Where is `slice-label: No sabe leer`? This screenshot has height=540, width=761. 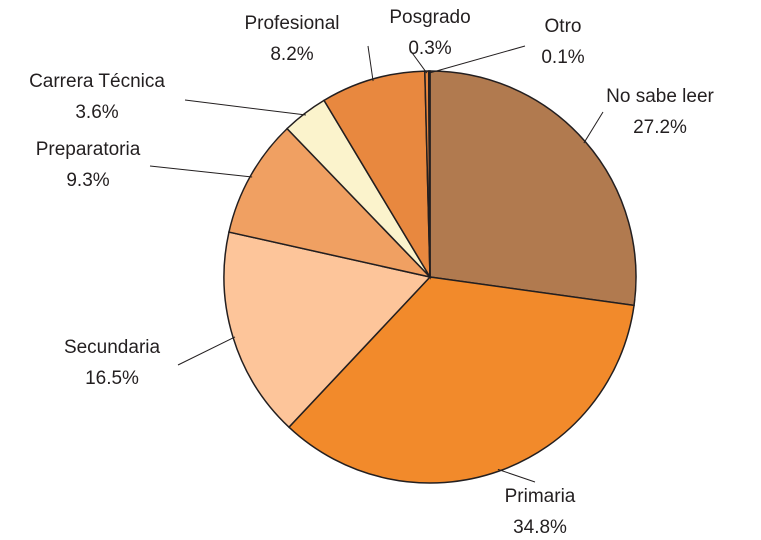
slice-label: No sabe leer is located at coordinates (660, 96).